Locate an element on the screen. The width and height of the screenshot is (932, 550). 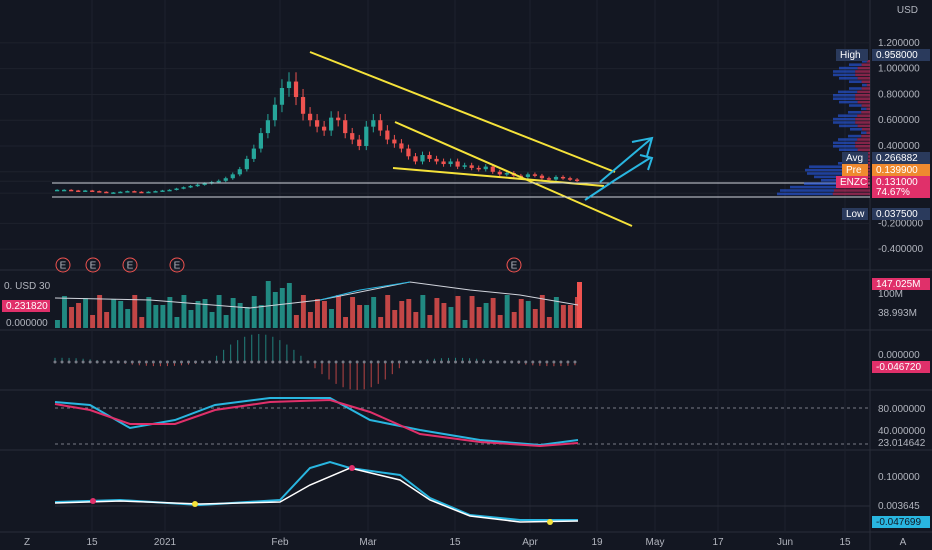
auto-scale-label: A is located at coordinates (903, 542).